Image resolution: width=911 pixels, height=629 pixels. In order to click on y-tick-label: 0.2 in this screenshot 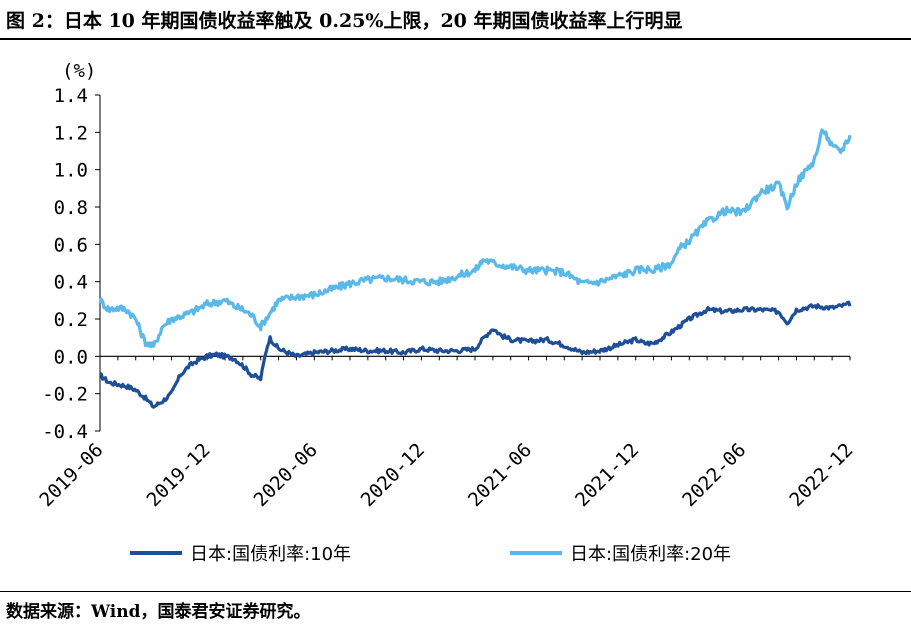, I will do `click(71, 320)`.